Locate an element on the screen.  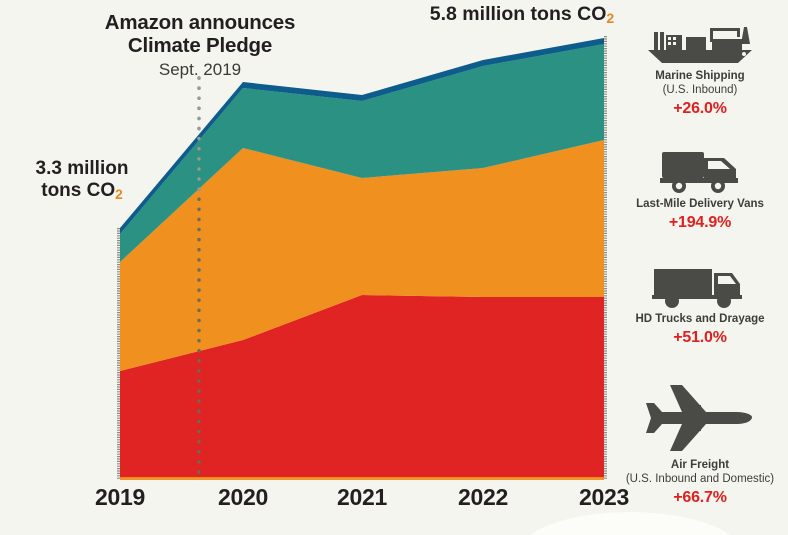
bottom-decorative-wash is located at coordinates (630, 523).